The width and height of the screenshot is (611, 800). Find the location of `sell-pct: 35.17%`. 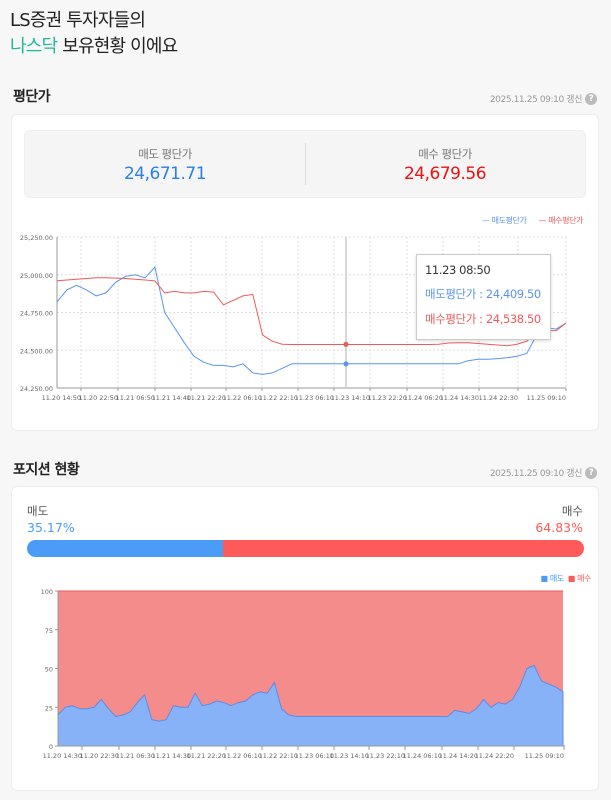

sell-pct: 35.17% is located at coordinates (51, 527).